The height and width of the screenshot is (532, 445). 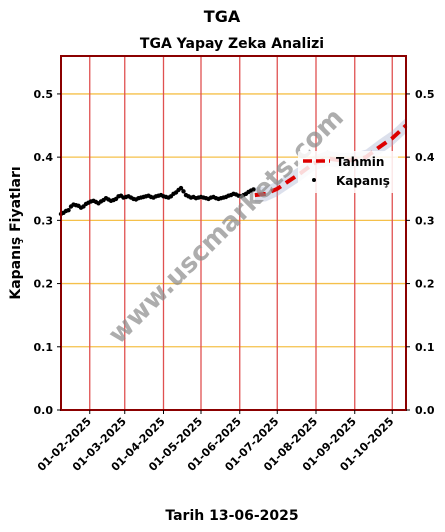 I want to click on legend: Tahmin Kapanış, so click(x=348, y=172).